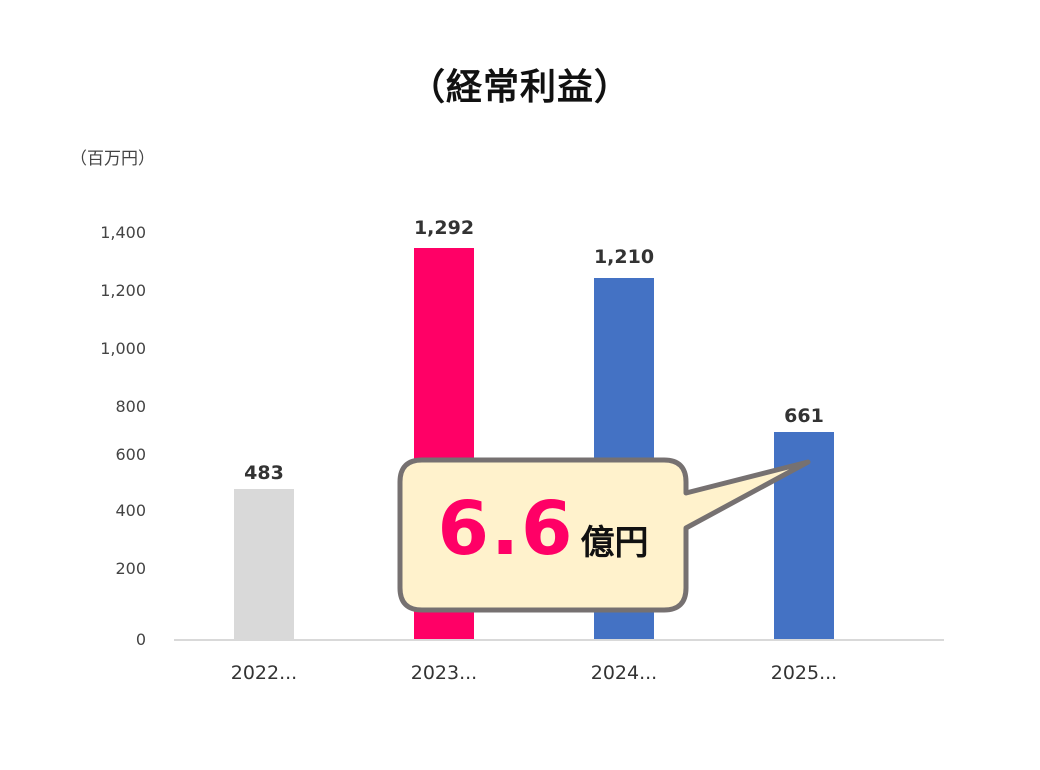 This screenshot has height=770, width=1040. What do you see at coordinates (506, 529) in the screenshot?
I see `callout-value: 6.6` at bounding box center [506, 529].